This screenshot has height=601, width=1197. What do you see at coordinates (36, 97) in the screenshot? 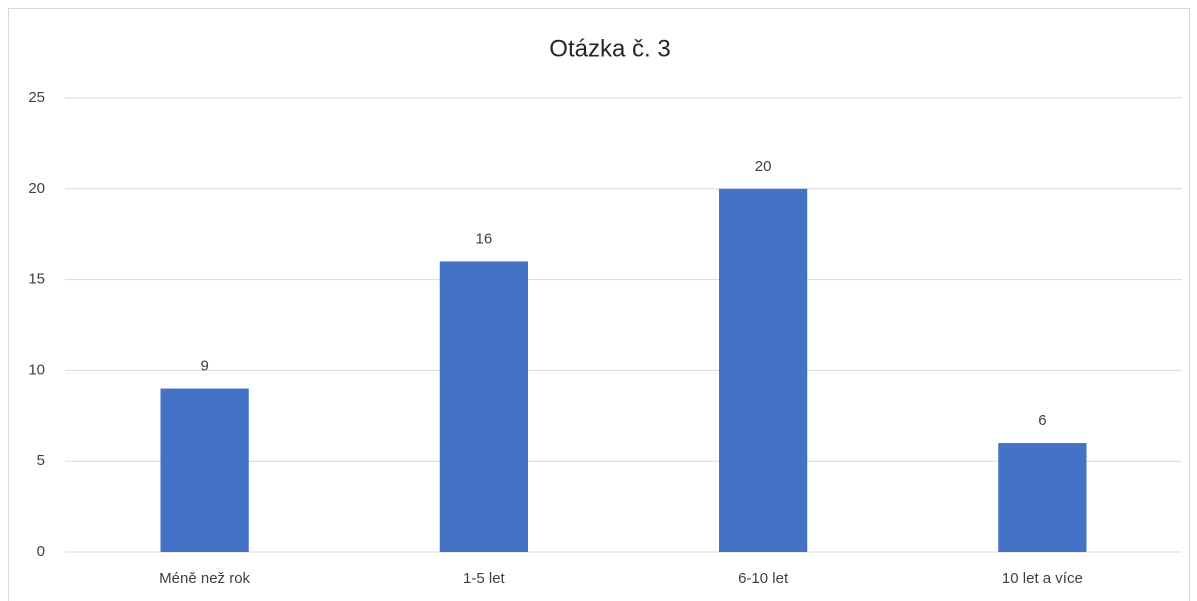
I see `y-tick-label: 25` at bounding box center [36, 97].